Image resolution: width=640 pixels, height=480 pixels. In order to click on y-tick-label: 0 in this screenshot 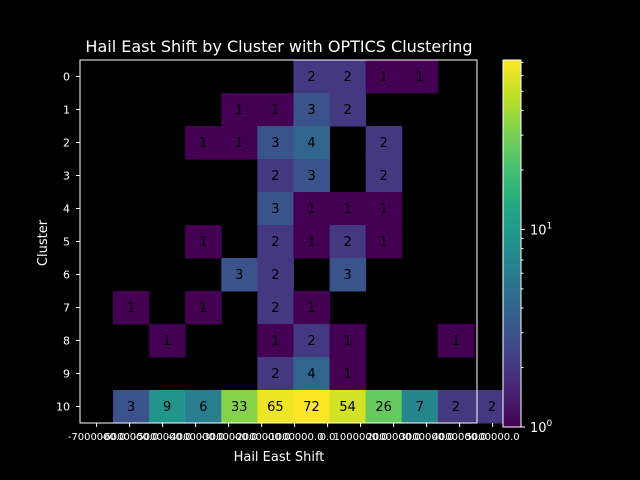, I will do `click(66, 77)`.